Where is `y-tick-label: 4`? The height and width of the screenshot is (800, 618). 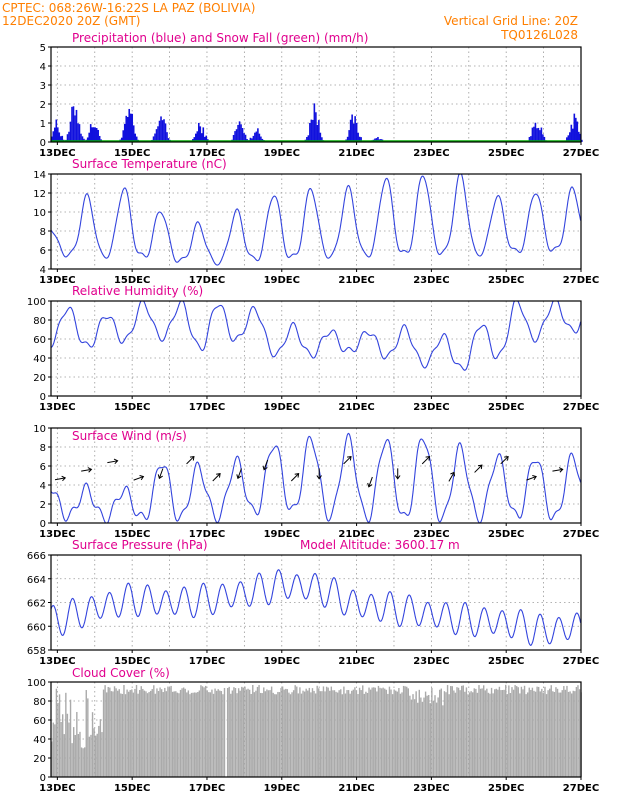
y-tick-label: 4 is located at coordinates (43, 67).